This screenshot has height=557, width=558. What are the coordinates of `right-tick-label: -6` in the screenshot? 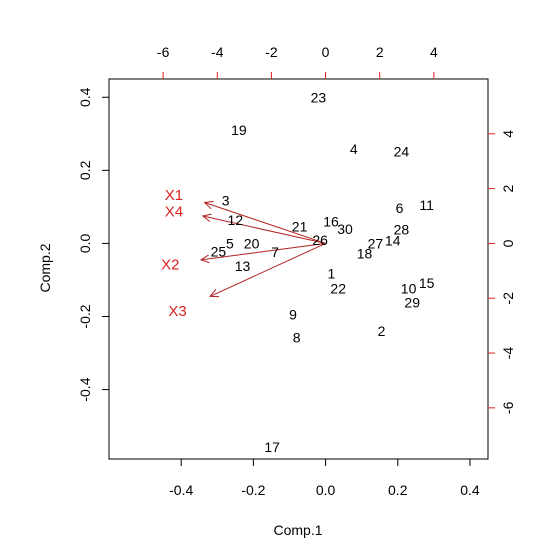 It's located at (508, 407).